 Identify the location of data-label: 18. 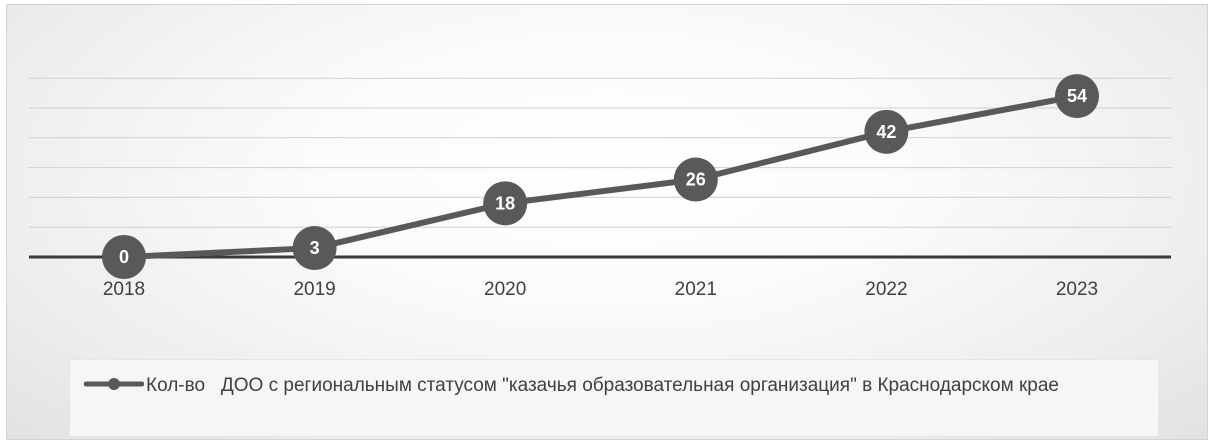
(505, 203).